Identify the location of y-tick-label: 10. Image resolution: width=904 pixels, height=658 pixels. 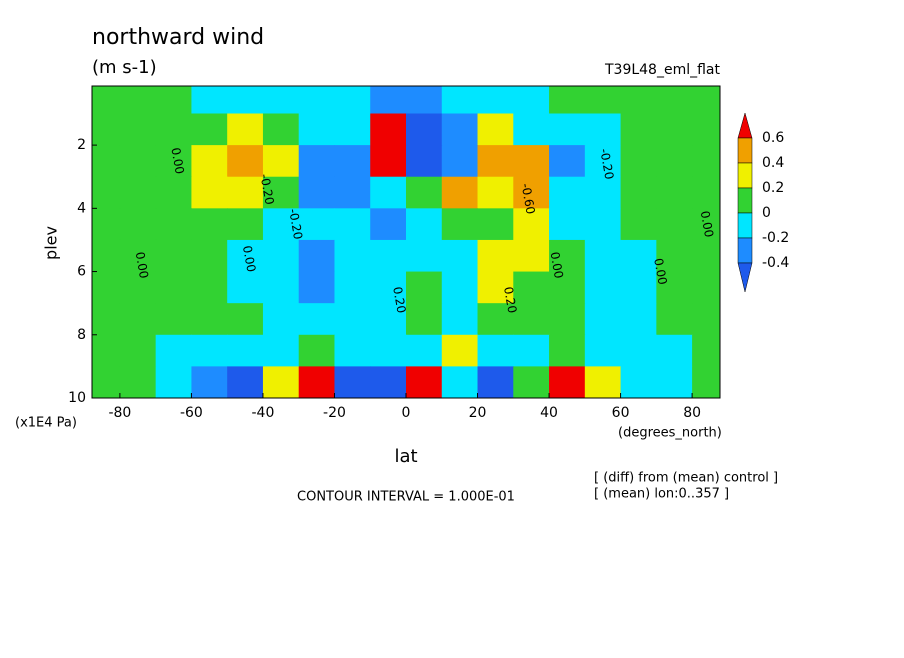
(77, 398).